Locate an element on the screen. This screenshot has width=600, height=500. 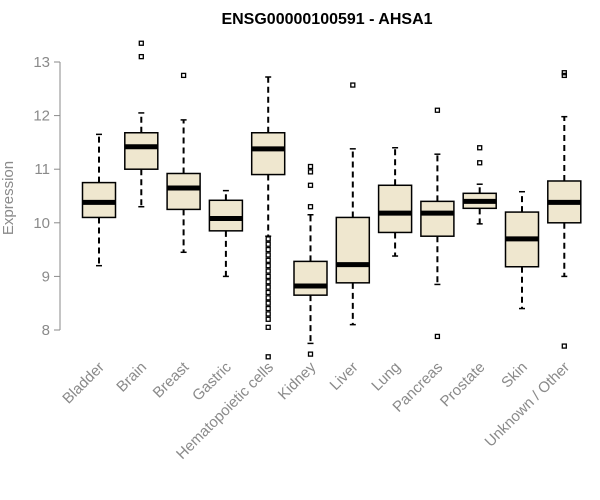
category-label: Kidney is located at coordinates (297, 380).